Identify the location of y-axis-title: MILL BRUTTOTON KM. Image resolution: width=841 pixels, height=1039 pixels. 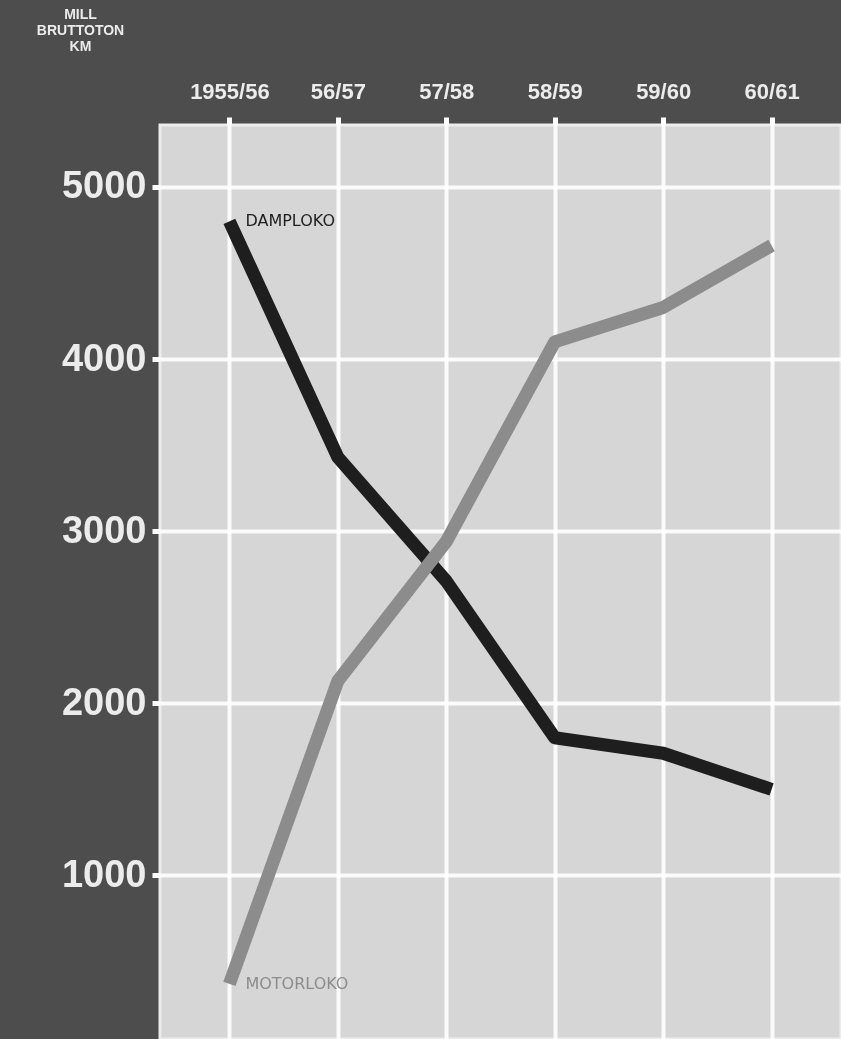
(80, 29).